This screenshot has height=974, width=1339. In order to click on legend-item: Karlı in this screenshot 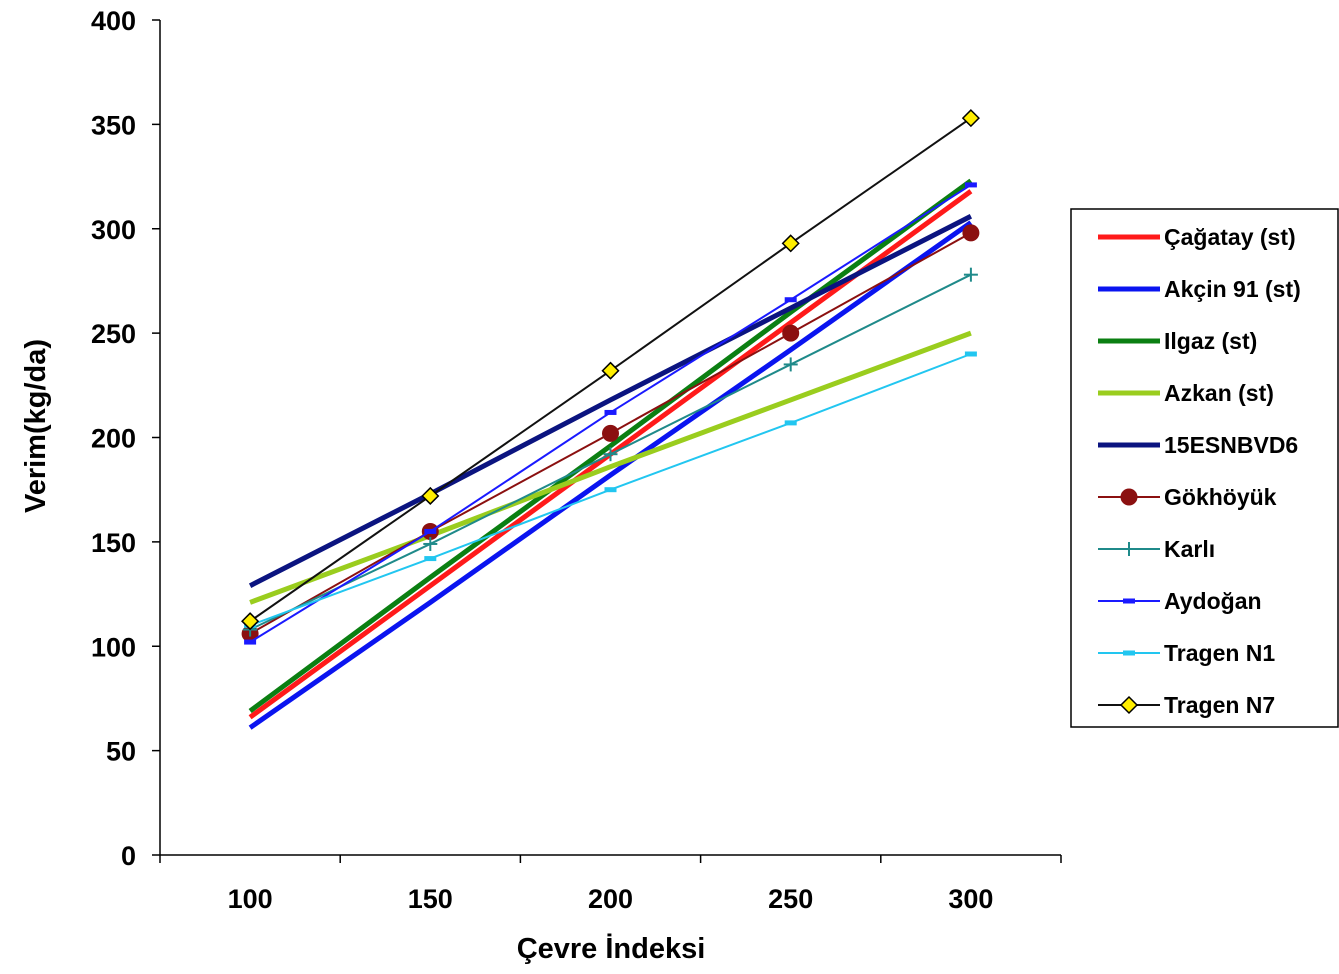, I will do `click(1156, 549)`.